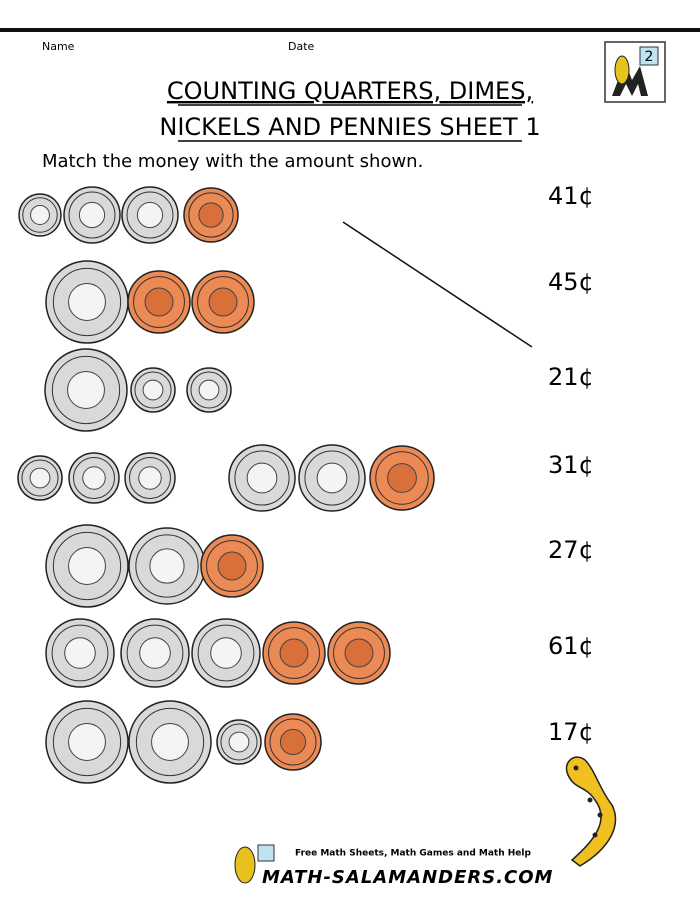 The height and width of the screenshot is (910, 700). I want to click on instruction: Match the money with the amount shown., so click(232, 161).